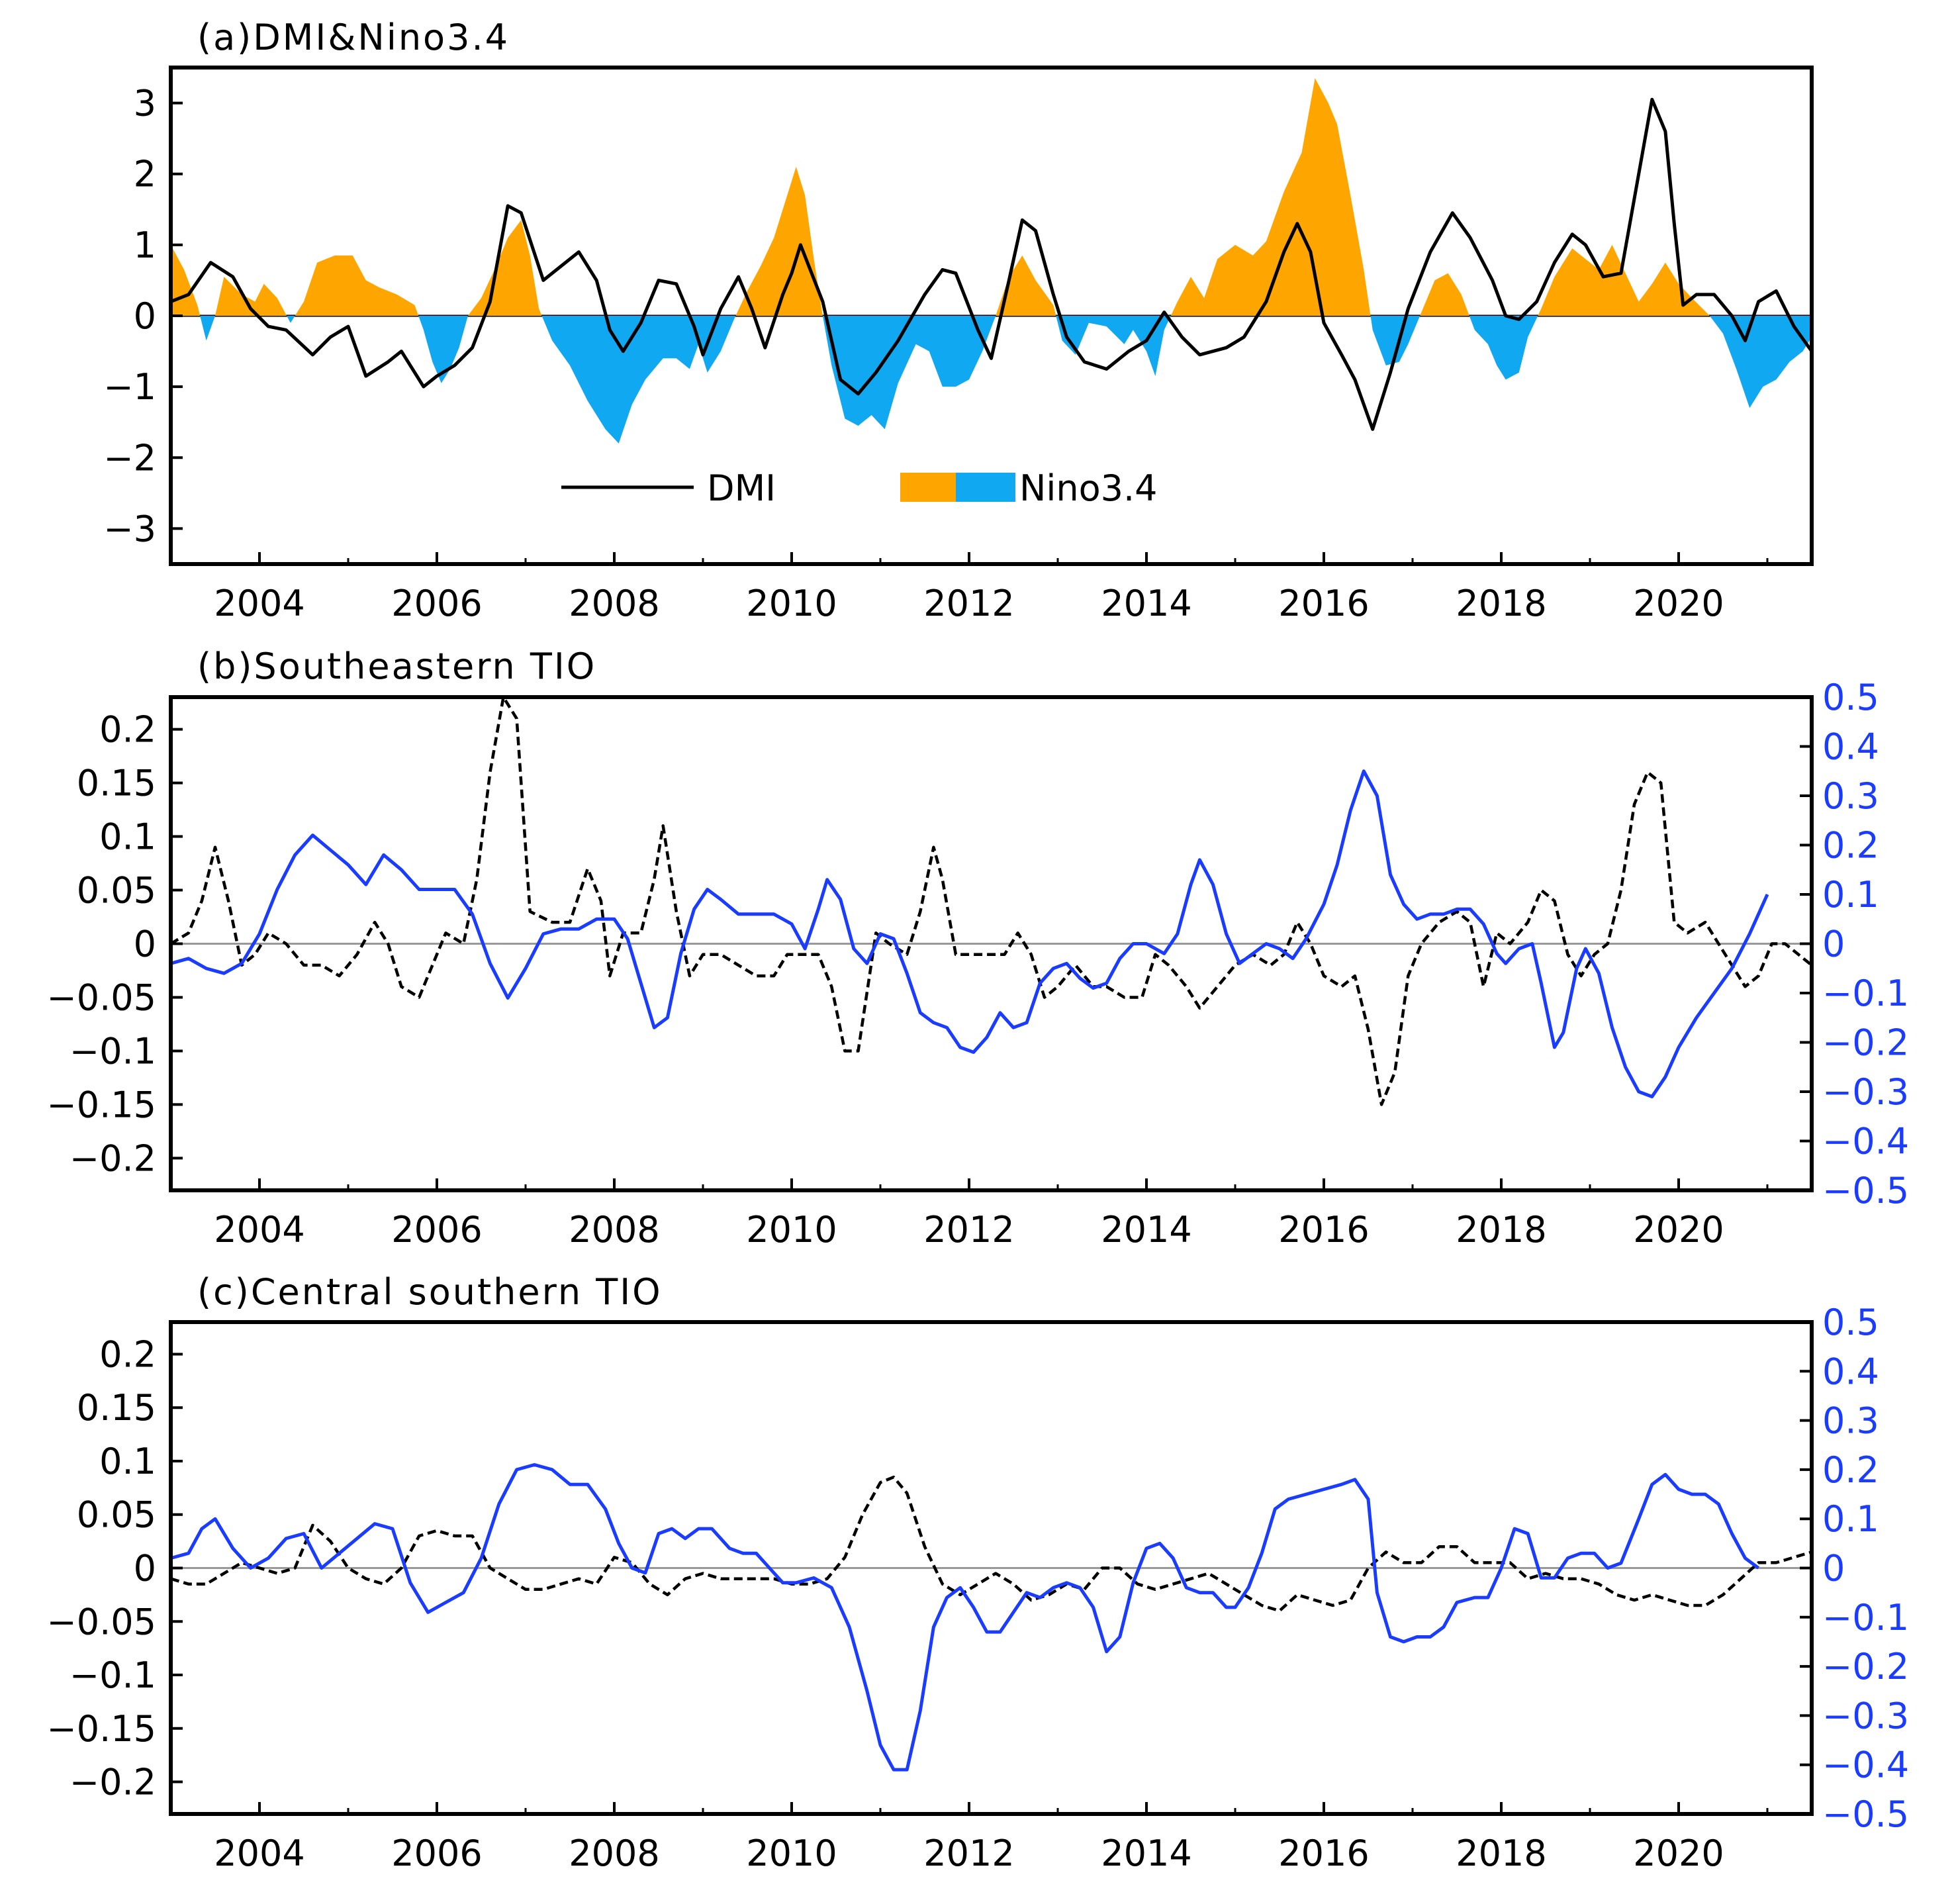 This screenshot has height=1904, width=1956. What do you see at coordinates (129, 458) in the screenshot?
I see `y-tick-label: −2` at bounding box center [129, 458].